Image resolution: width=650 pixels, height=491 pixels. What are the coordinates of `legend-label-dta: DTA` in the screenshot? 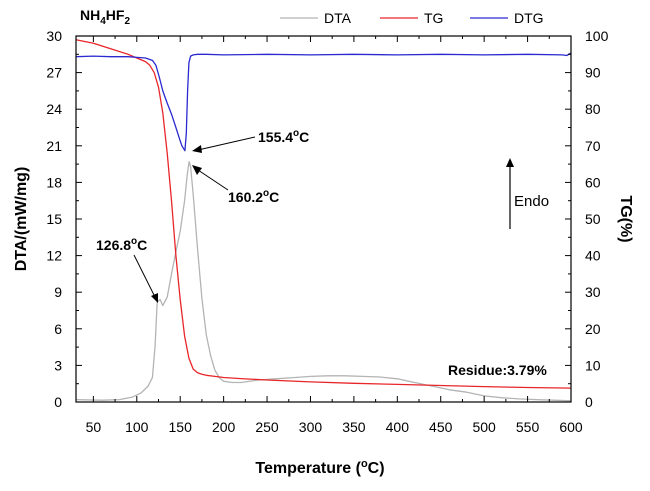 It's located at (338, 18).